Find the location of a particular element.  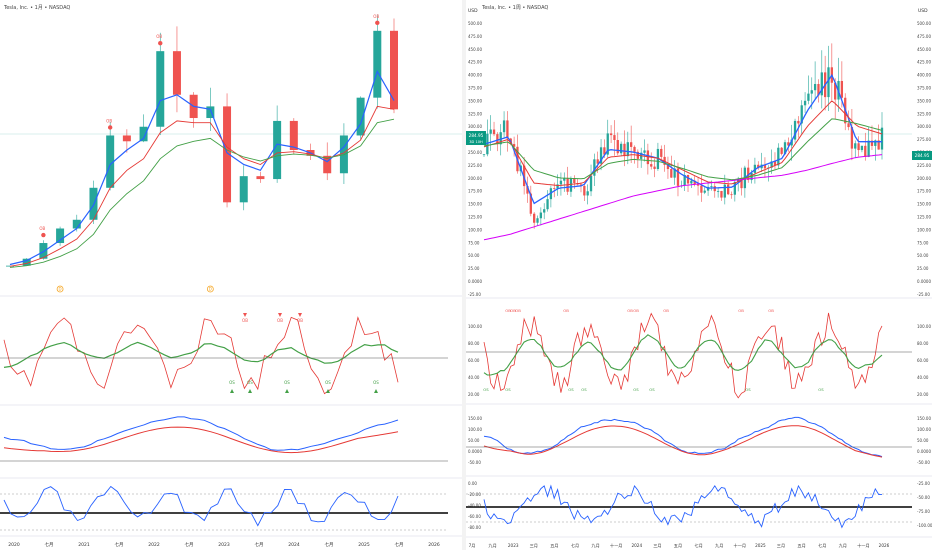

right-osc1-axis-label: 20.00 is located at coordinates (923, 394).